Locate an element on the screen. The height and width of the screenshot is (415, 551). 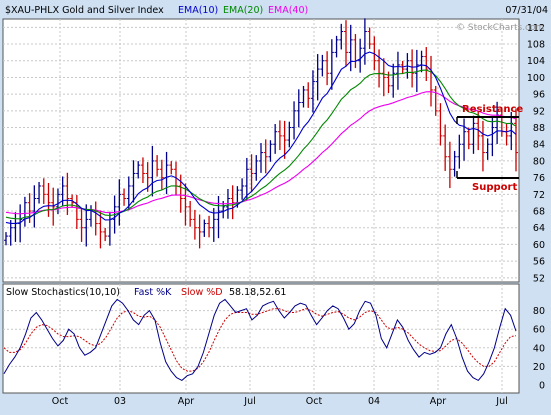
support-label: Support is located at coordinates (494, 187).